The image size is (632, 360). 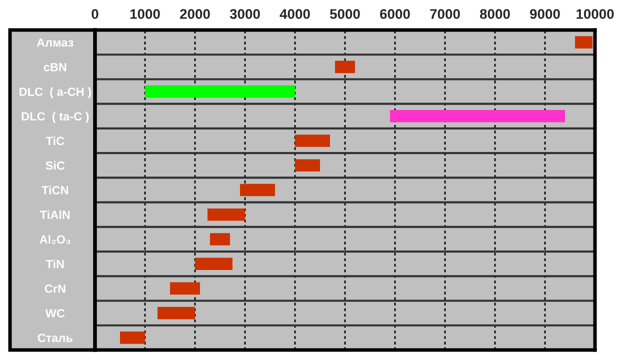 What do you see at coordinates (55, 239) in the screenshot?
I see `y-tick-label: Al₂O₃` at bounding box center [55, 239].